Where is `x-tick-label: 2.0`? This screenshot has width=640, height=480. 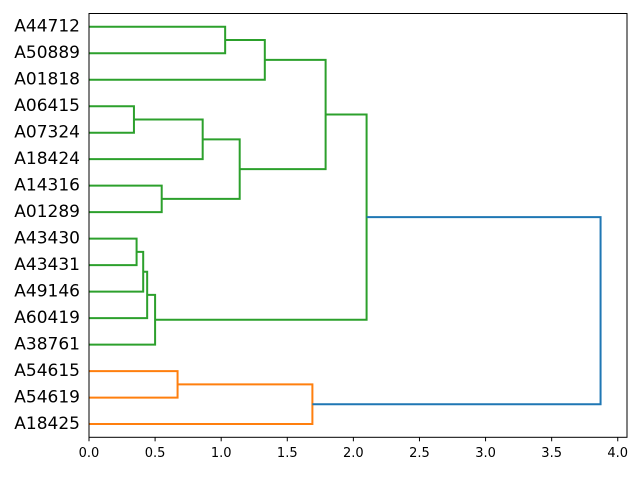 x-tick-label: 2.0 is located at coordinates (353, 453).